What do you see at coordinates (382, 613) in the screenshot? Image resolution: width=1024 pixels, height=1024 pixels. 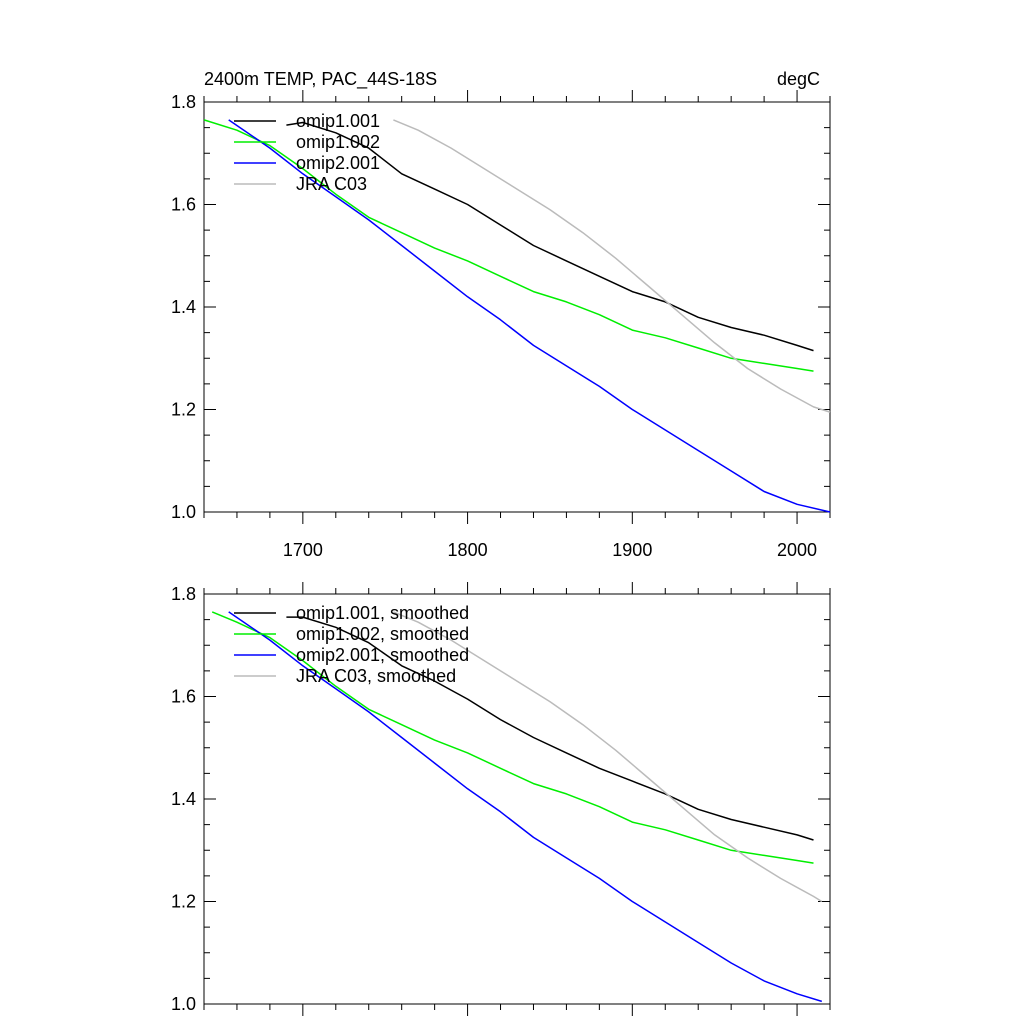 I see `legend-label: omip1.001, smoothed` at bounding box center [382, 613].